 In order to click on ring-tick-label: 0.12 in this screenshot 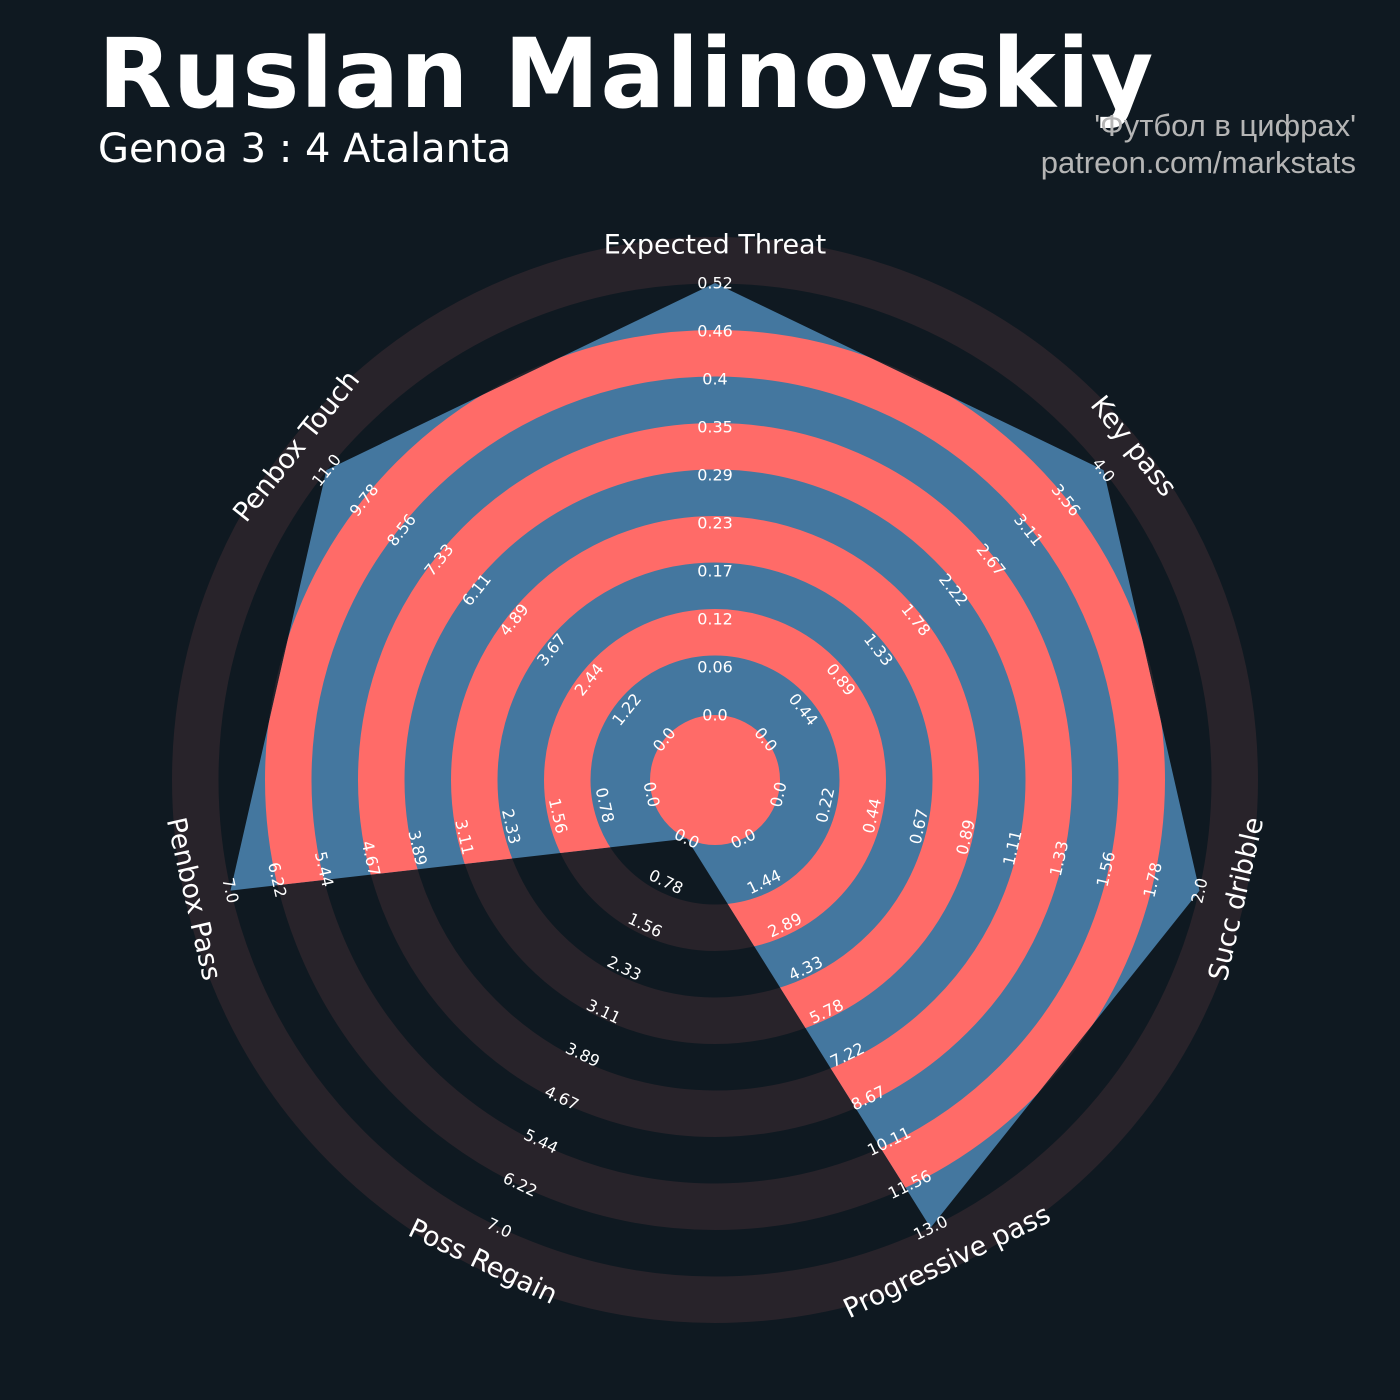, I will do `click(715, 619)`.